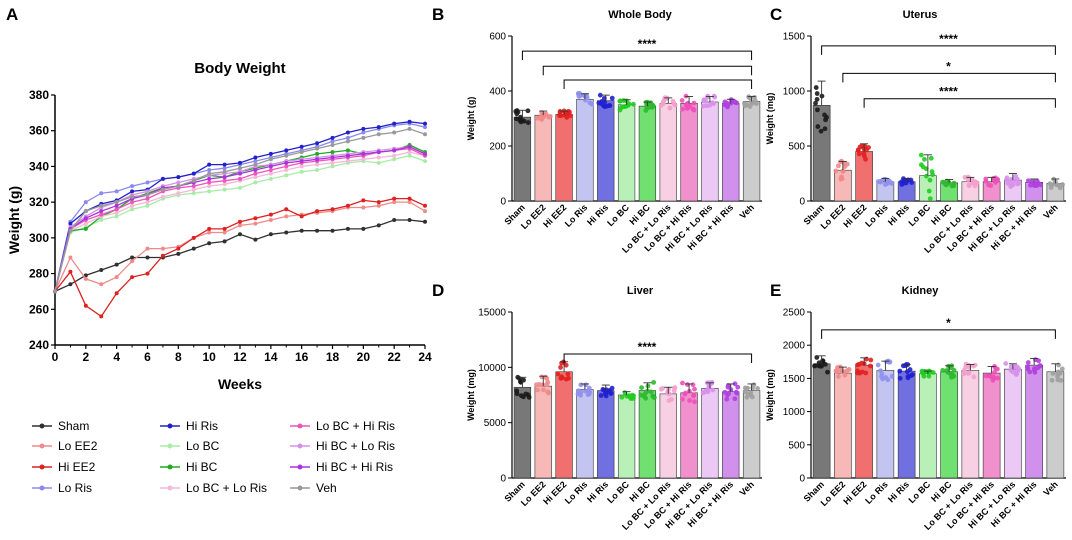 This screenshot has width=1072, height=540. I want to click on y-tick-label: 260, so click(39, 309).